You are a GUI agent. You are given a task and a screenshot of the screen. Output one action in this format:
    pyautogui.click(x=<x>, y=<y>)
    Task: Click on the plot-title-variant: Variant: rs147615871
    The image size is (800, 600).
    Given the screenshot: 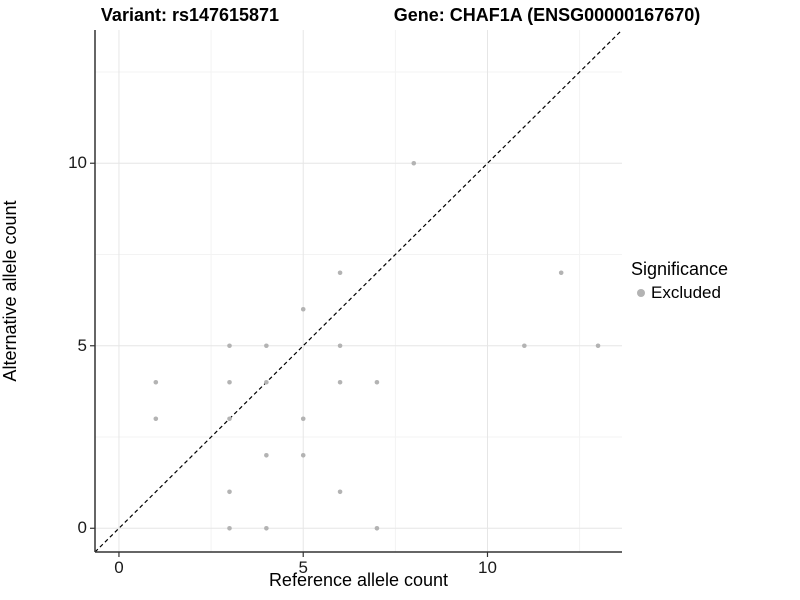 What is the action you would take?
    pyautogui.click(x=190, y=15)
    